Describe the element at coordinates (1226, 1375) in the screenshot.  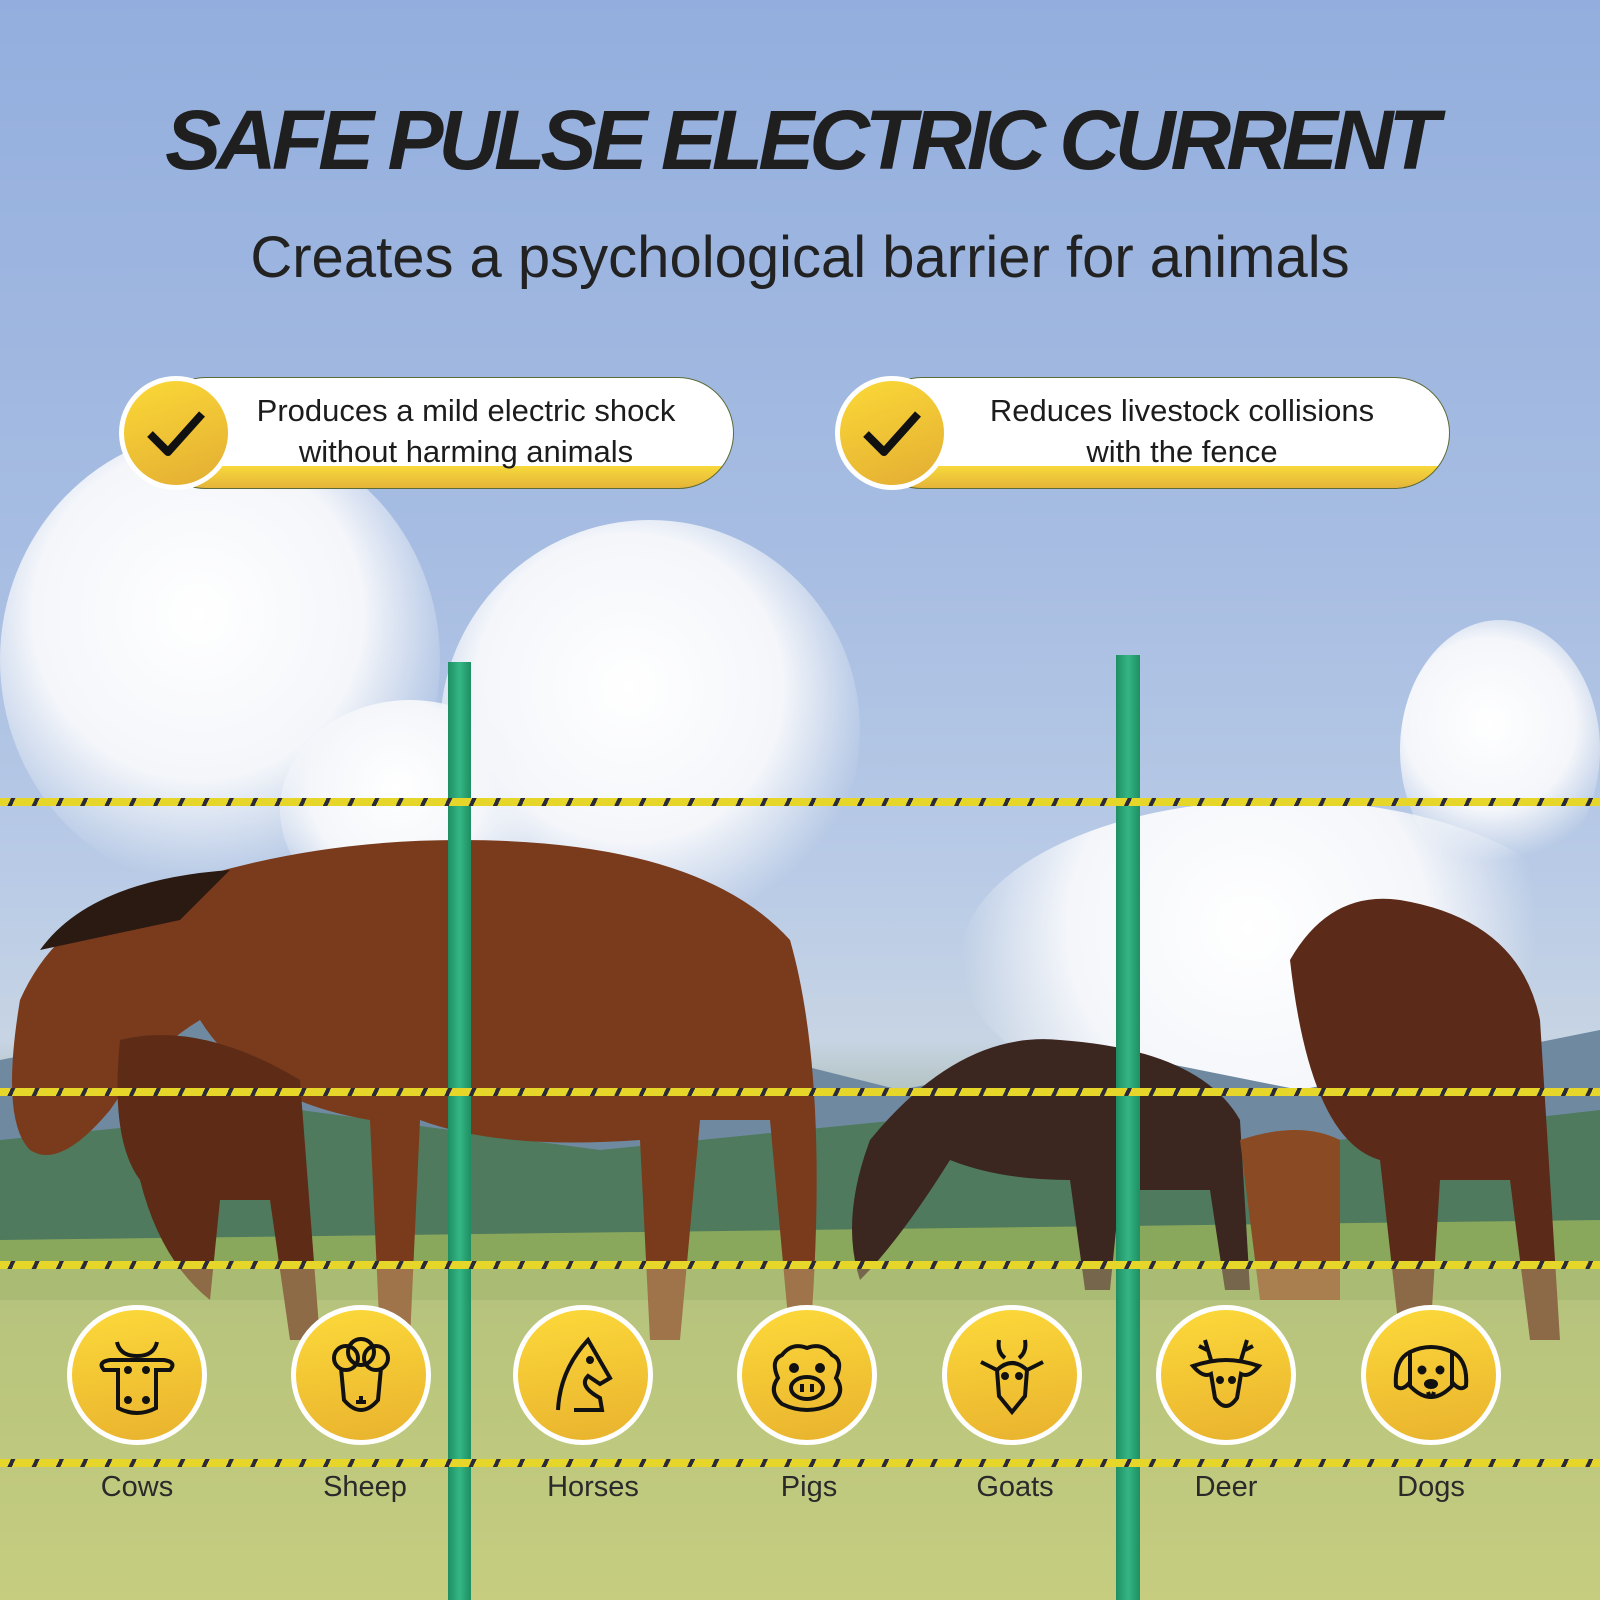
I see `deer-icon` at that location.